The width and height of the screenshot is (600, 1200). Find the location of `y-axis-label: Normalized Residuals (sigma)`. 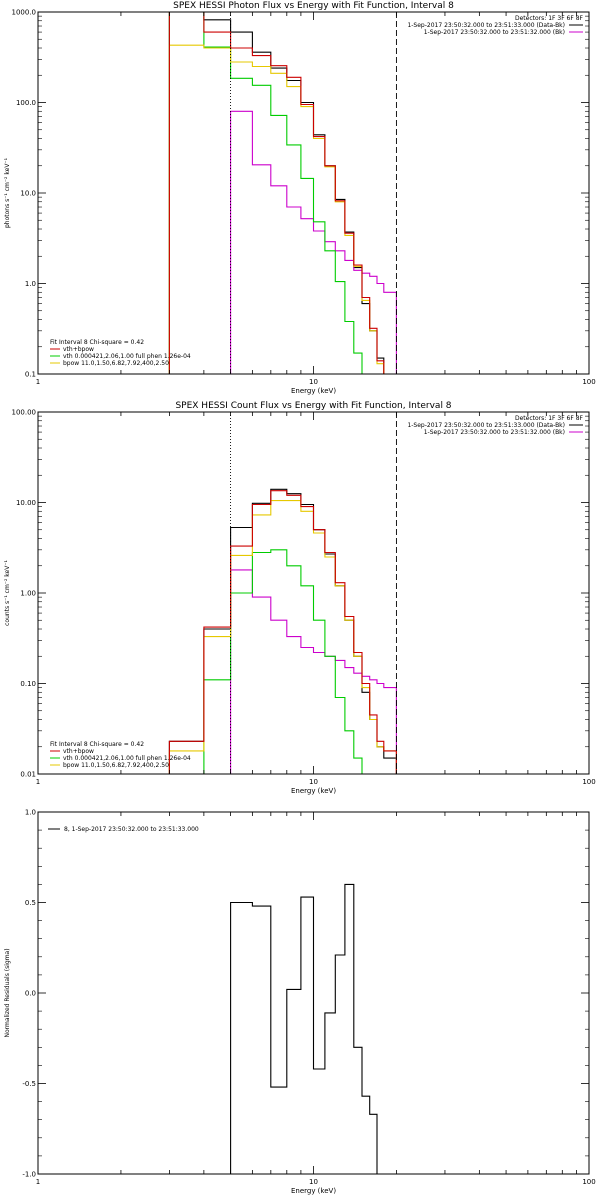

y-axis-label: Normalized Residuals (sigma) is located at coordinates (7, 992).